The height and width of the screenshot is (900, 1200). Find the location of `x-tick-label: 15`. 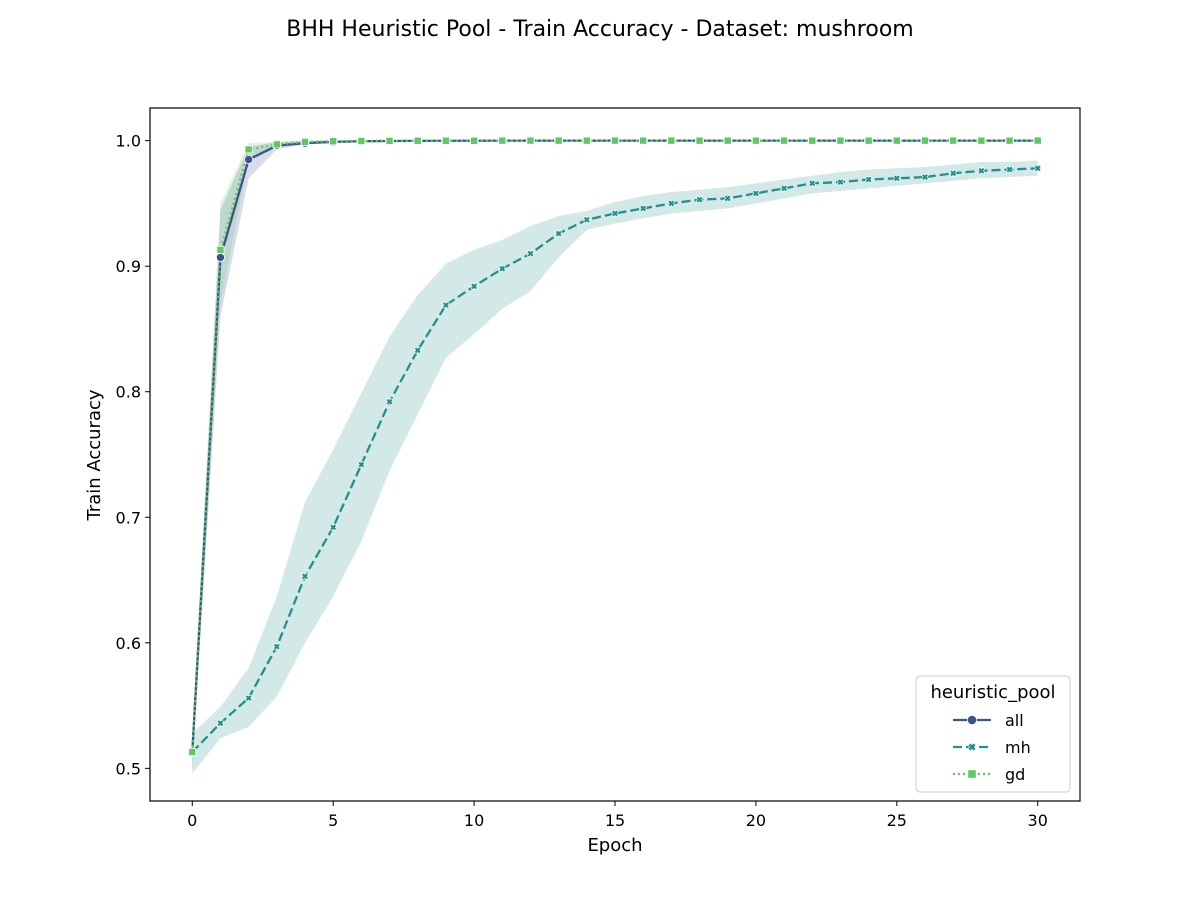

x-tick-label: 15 is located at coordinates (615, 820).